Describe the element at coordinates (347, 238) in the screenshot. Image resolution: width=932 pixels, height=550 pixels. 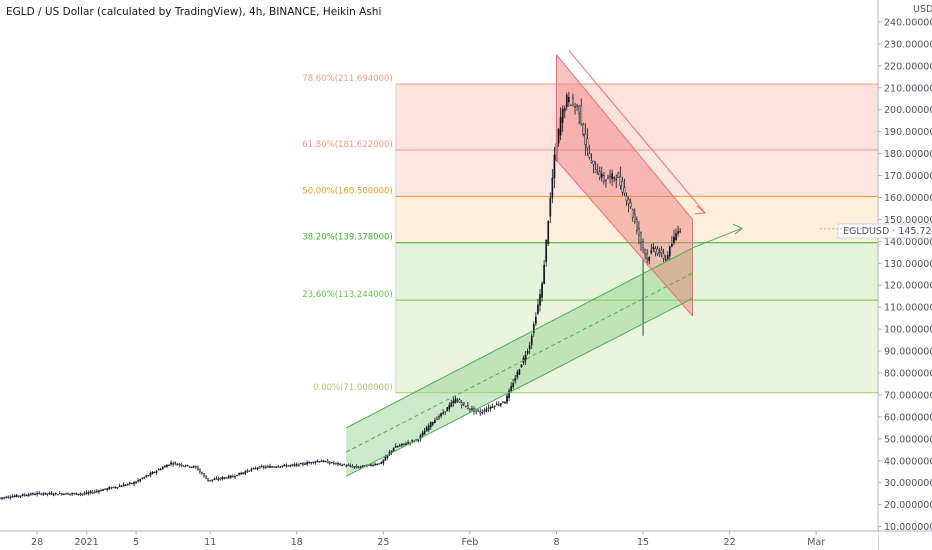
I see `fib-level-label: 38.20%(139.378000)` at that location.